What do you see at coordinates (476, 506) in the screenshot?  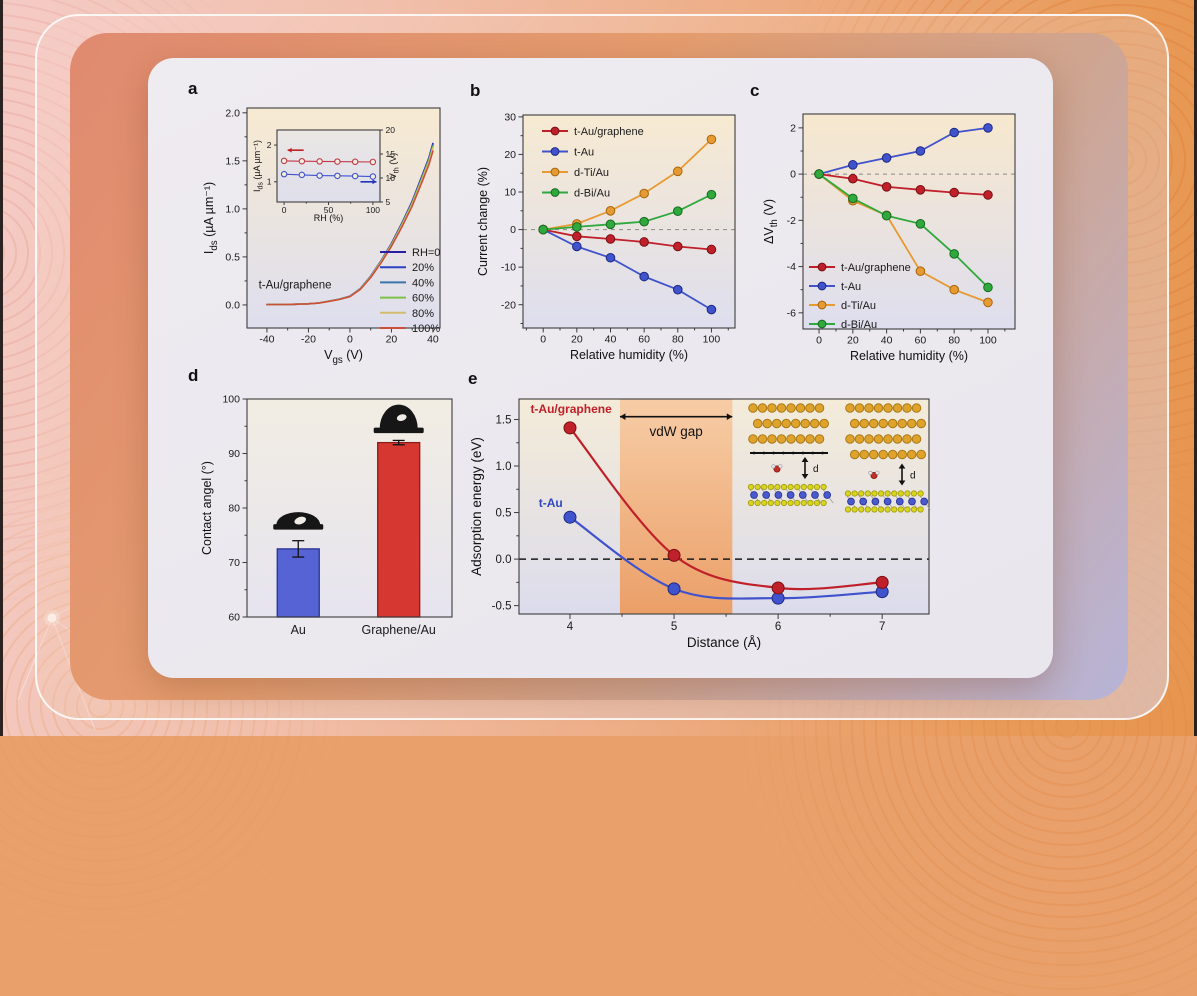 I see `svg-text: Adsorption energy (eV)` at bounding box center [476, 506].